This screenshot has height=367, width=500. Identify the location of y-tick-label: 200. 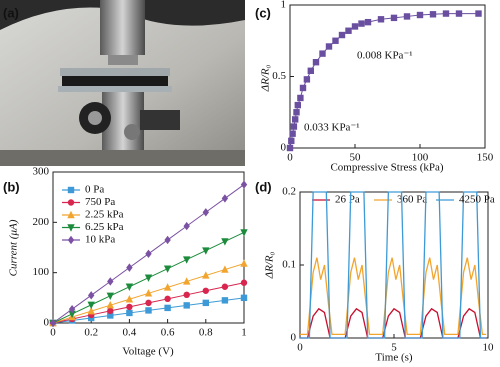
(41, 222).